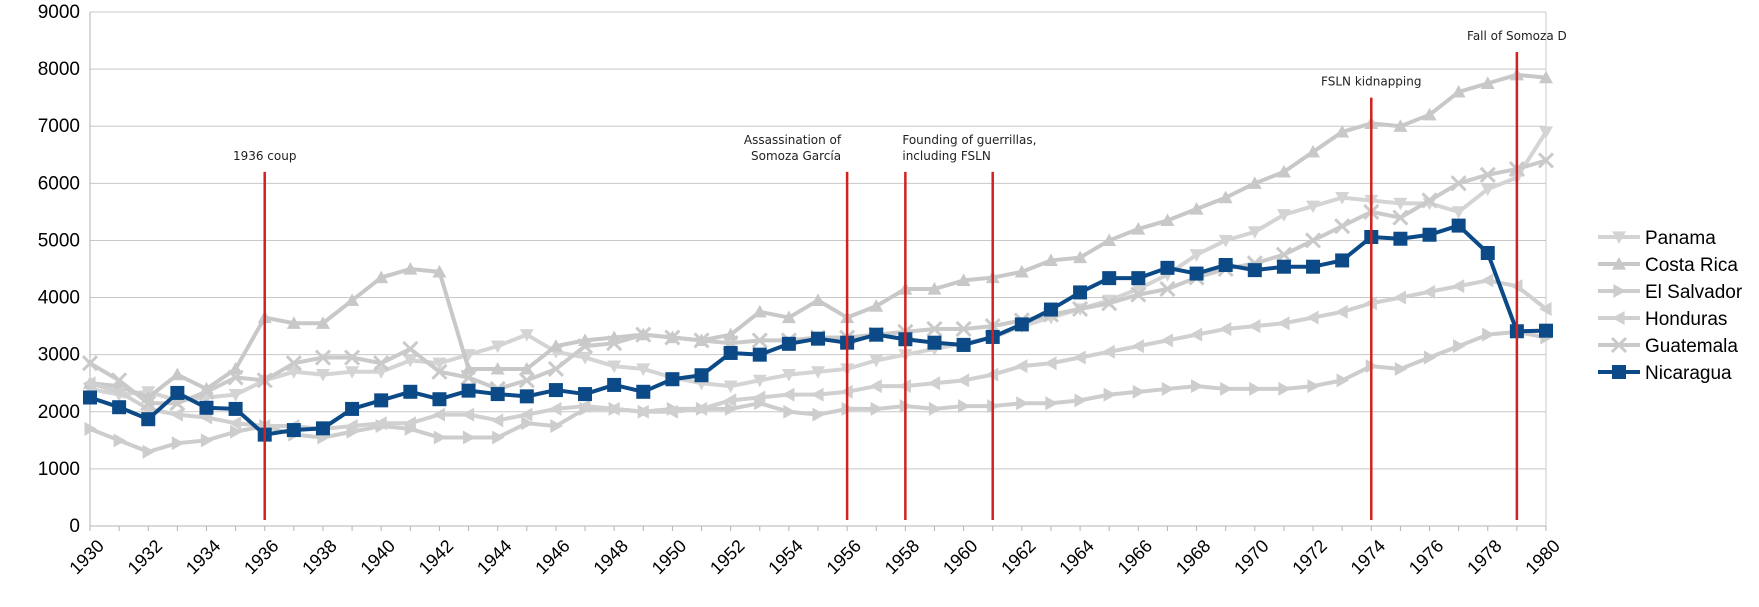  What do you see at coordinates (145, 557) in the screenshot?
I see `x-tick-label: 1932` at bounding box center [145, 557].